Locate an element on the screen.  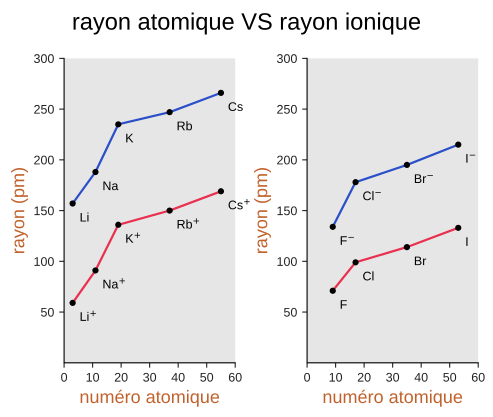
annotation: Rb$^{+}$ is located at coordinates (189, 223).